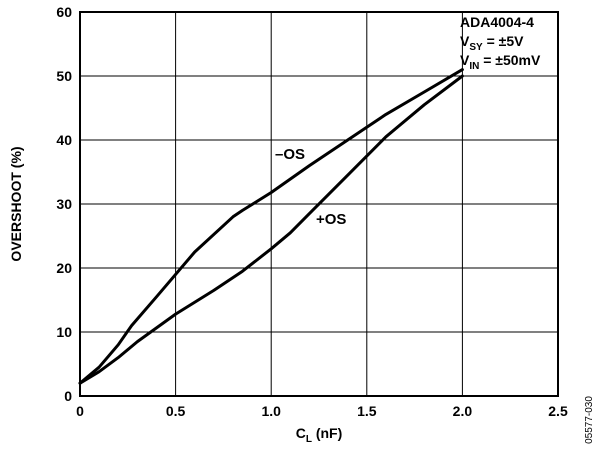 Image resolution: width=597 pixels, height=452 pixels. Describe the element at coordinates (367, 411) in the screenshot. I see `x-tick-label: 1.5` at that location.